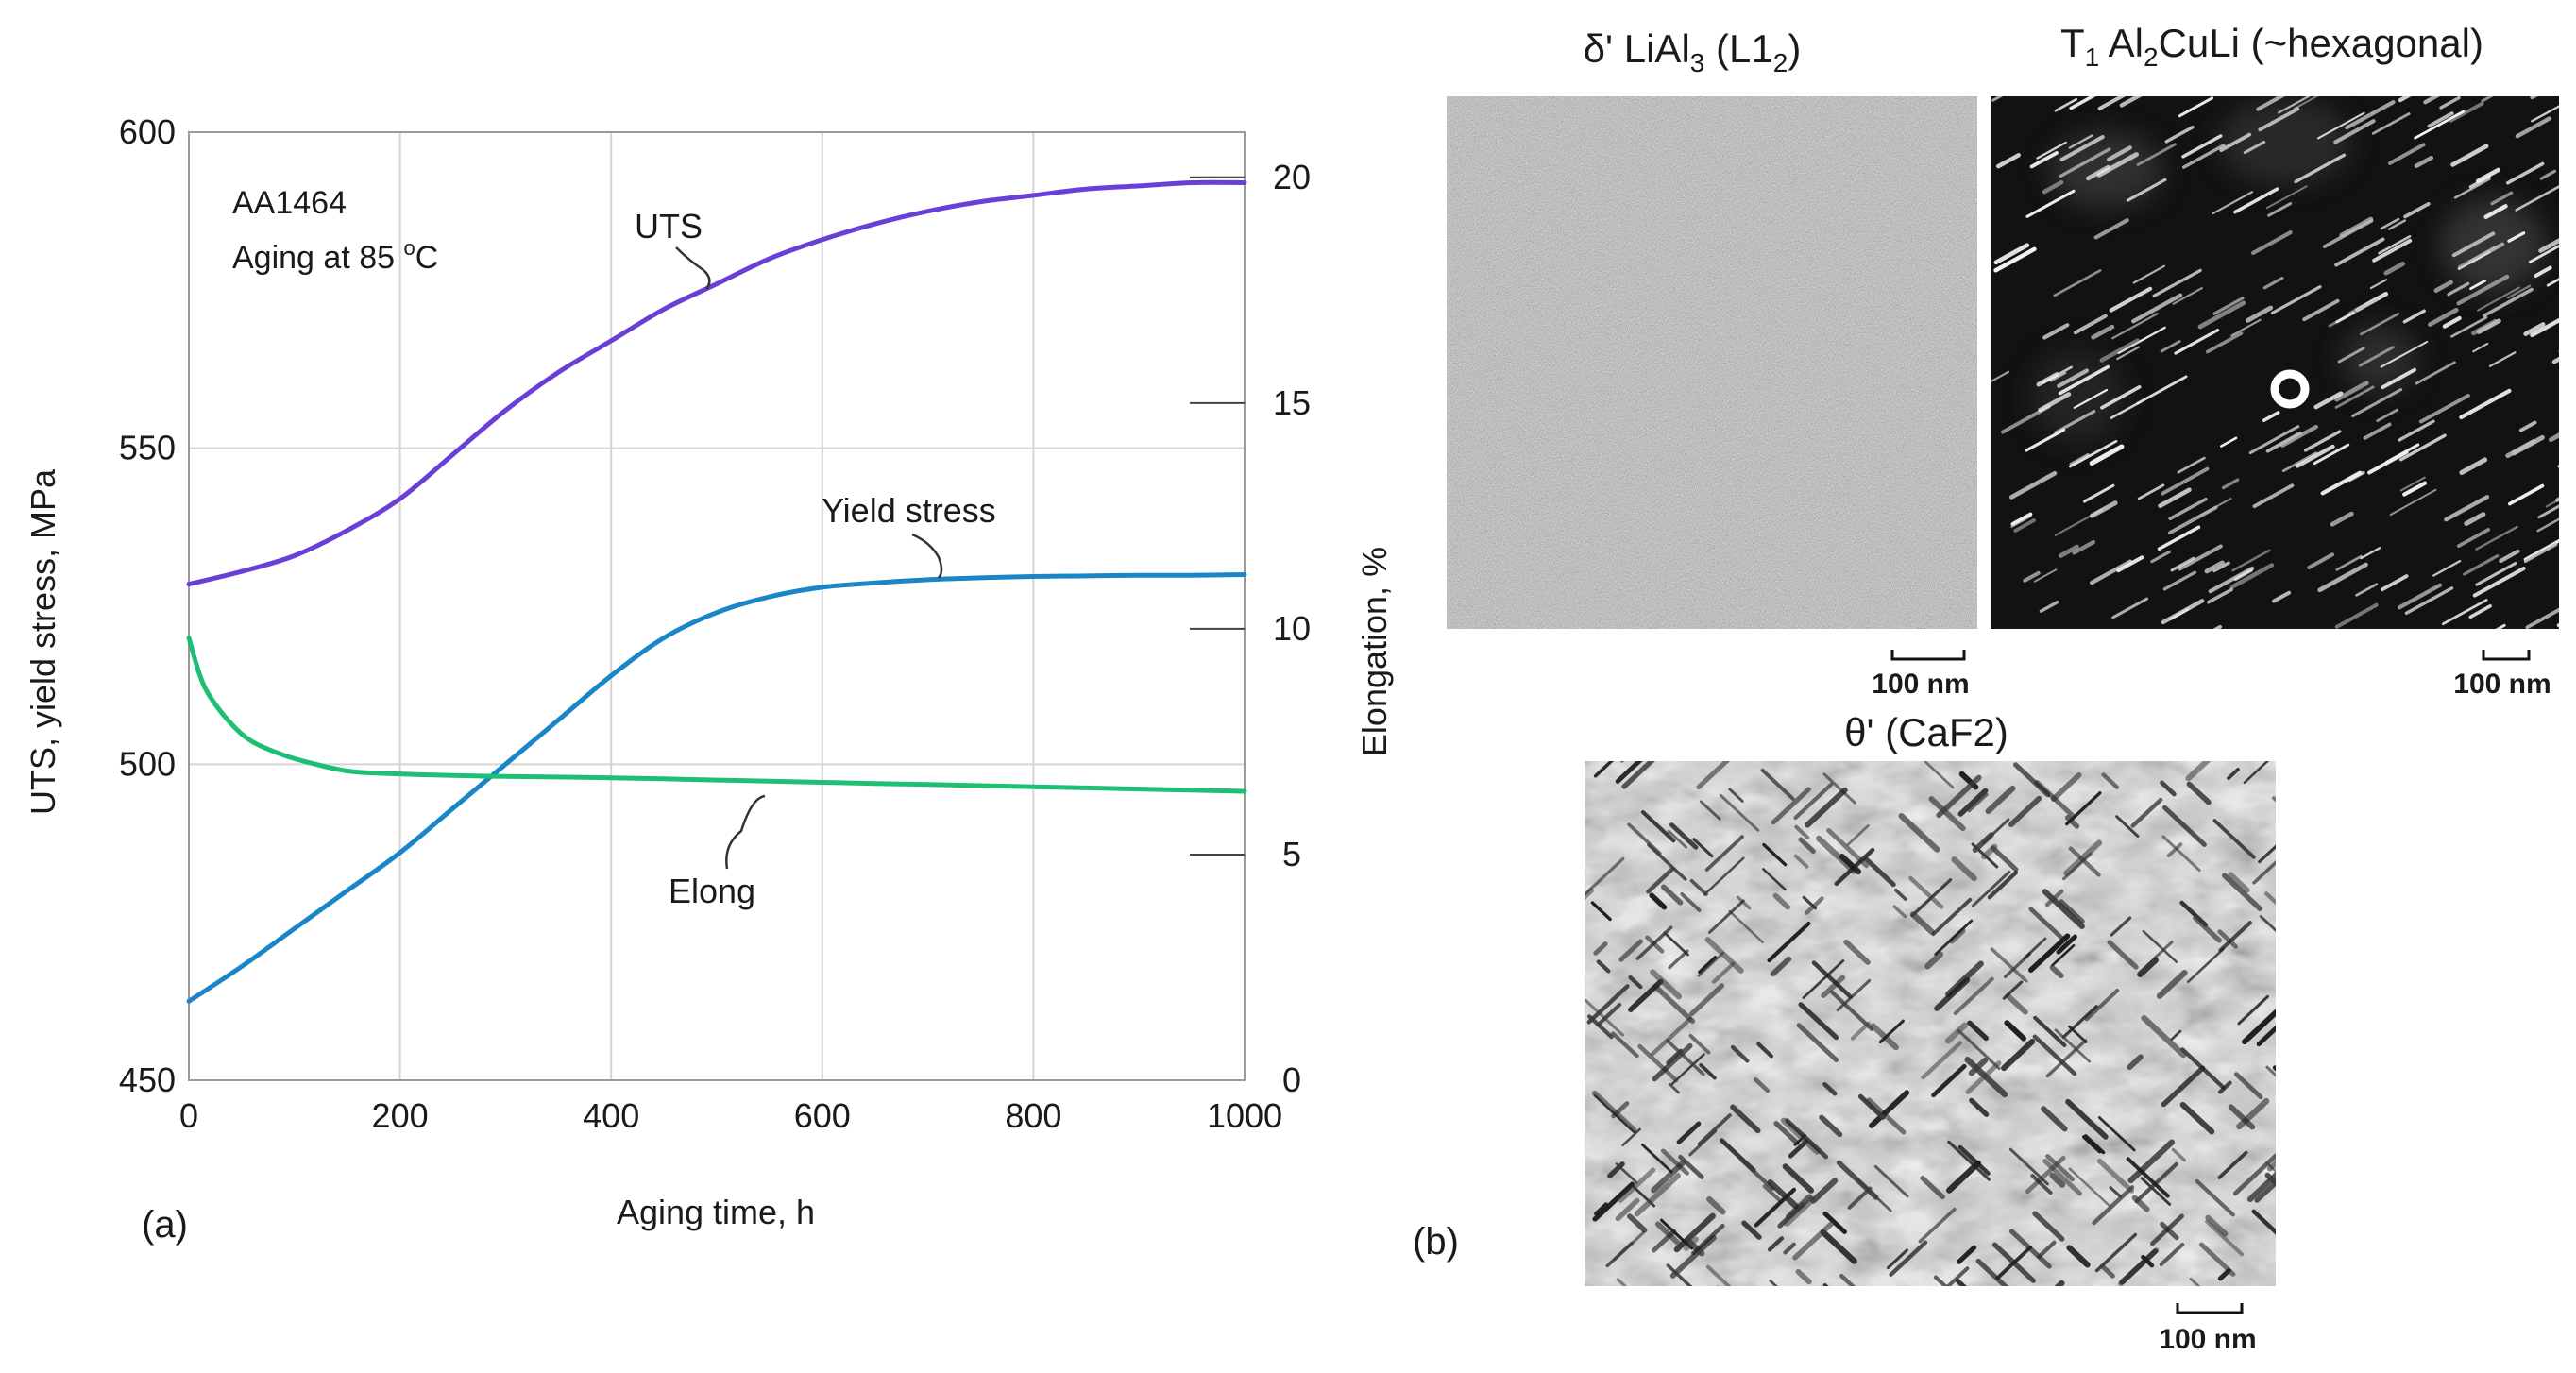 This screenshot has width=2576, height=1373. I want to click on y2-axis-ticks: 0 5 10 15 20, so click(1250, 628).